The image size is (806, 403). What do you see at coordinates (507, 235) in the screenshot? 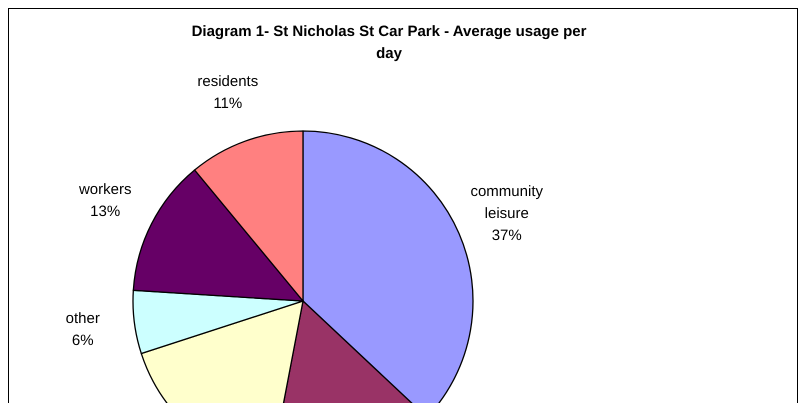
I see `data-label: 37%` at bounding box center [507, 235].